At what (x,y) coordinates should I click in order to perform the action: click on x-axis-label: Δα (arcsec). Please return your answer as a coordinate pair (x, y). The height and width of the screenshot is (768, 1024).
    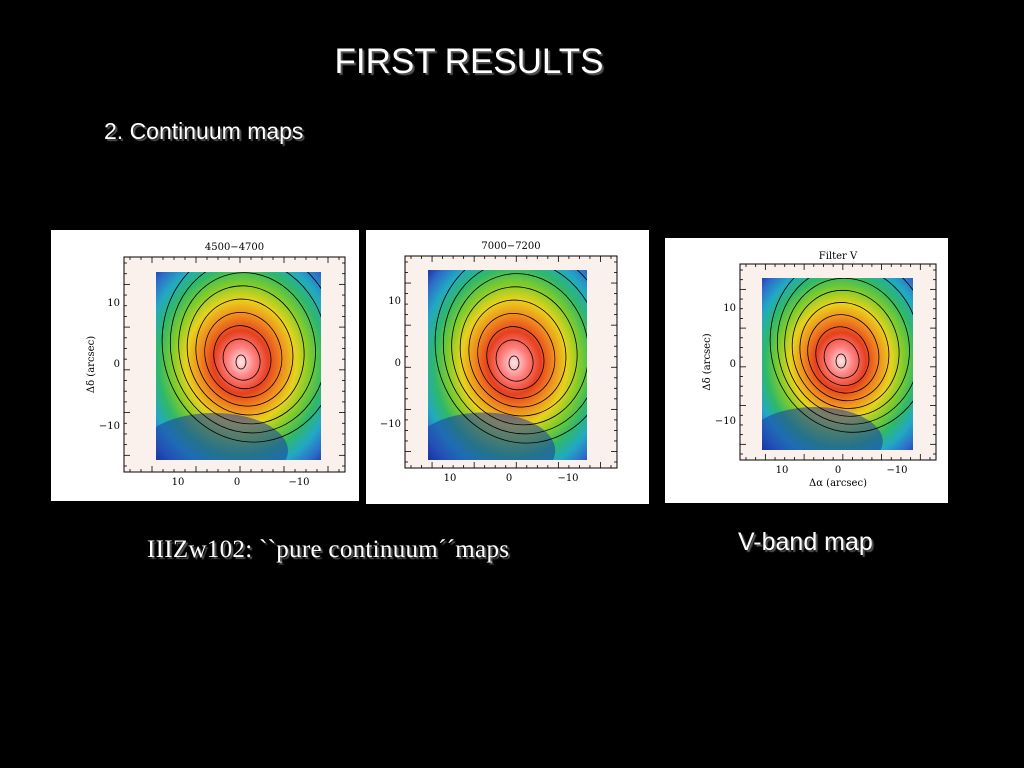
    Looking at the image, I should click on (838, 483).